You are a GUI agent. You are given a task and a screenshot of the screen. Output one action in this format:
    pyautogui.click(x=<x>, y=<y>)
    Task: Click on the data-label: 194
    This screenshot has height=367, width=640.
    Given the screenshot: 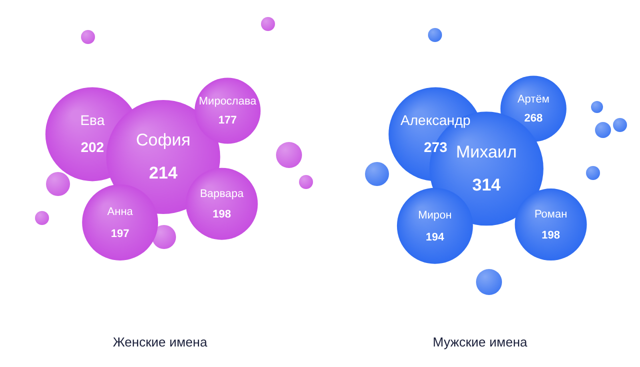 What is the action you would take?
    pyautogui.click(x=435, y=237)
    